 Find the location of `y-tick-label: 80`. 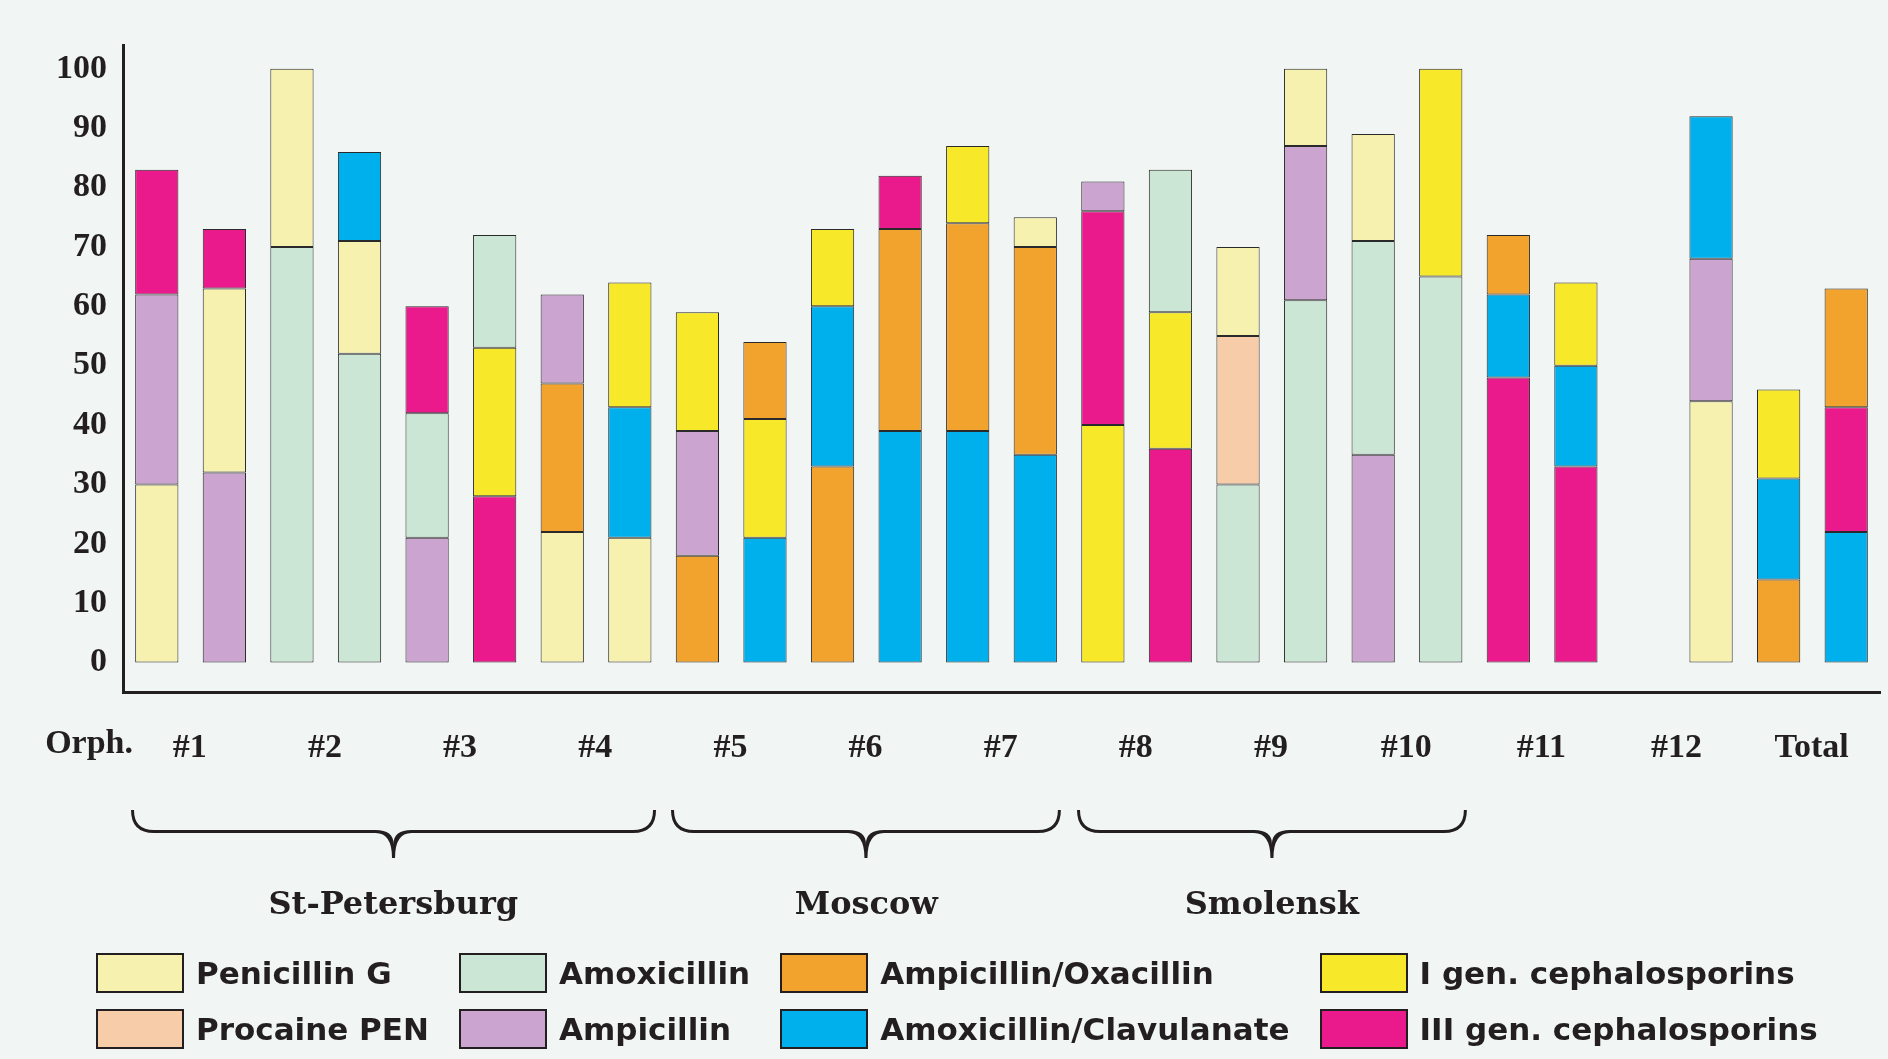

y-tick-label: 80 is located at coordinates (90, 185).